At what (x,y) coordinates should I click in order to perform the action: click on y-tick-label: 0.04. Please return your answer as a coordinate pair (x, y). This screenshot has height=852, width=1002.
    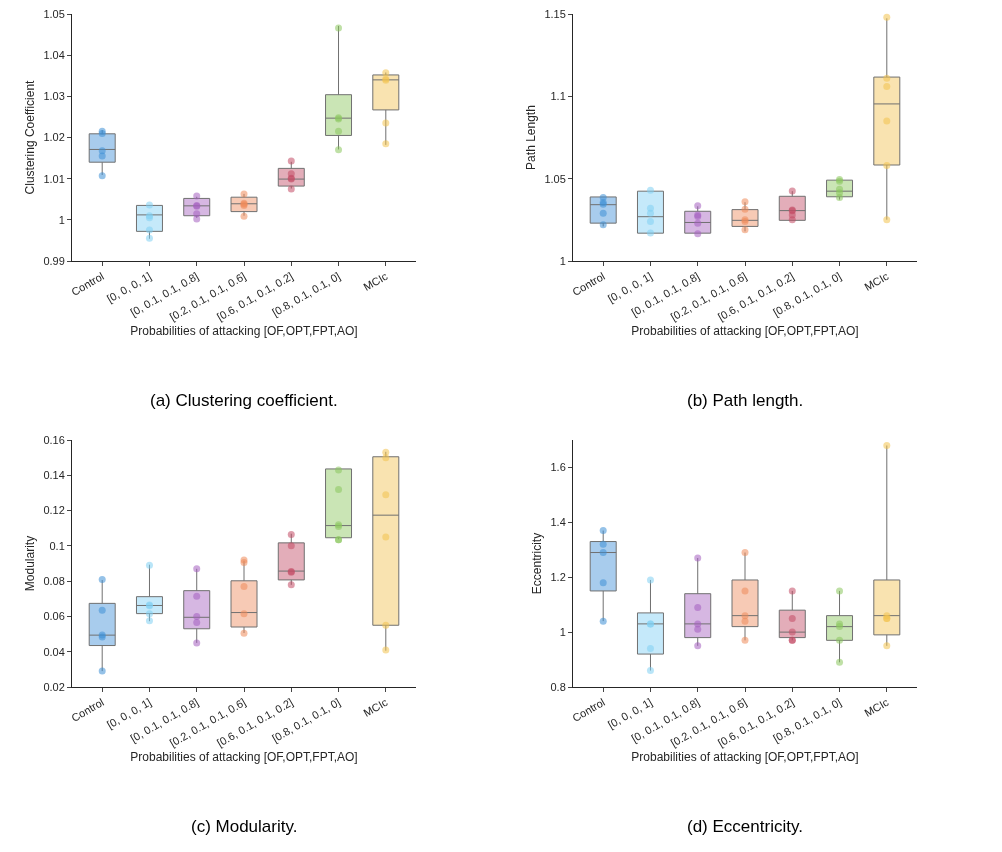
    Looking at the image, I should click on (54, 651).